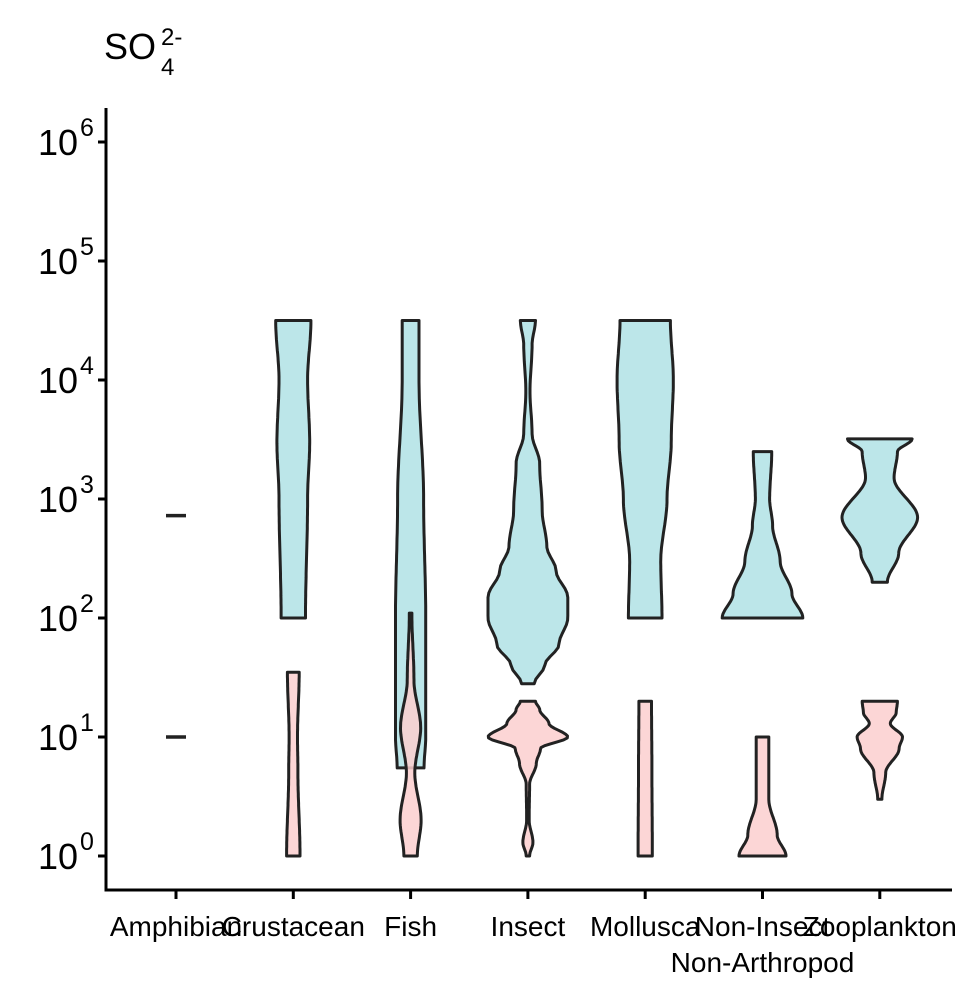  What do you see at coordinates (880, 926) in the screenshot?
I see `x-tick-label-6: Zooplankton` at bounding box center [880, 926].